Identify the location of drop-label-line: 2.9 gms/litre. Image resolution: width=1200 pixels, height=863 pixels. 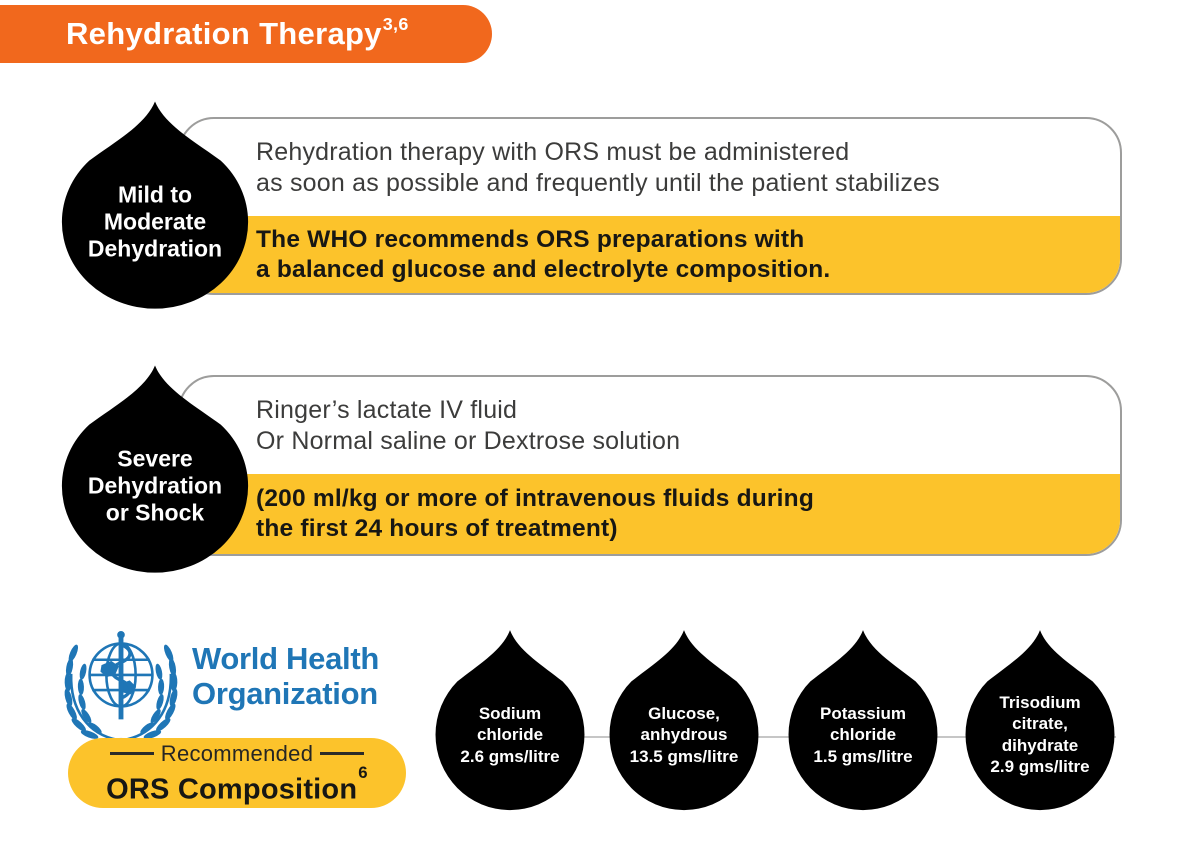
(1040, 767).